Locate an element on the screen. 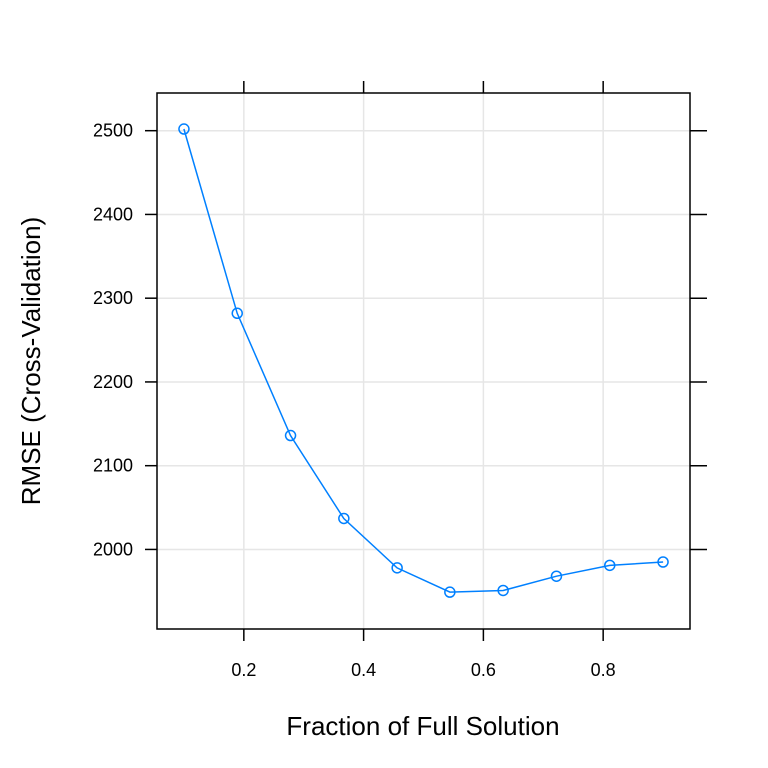 The width and height of the screenshot is (768, 768). y-axis-title: RMSE (Cross-Validation) is located at coordinates (31, 361).